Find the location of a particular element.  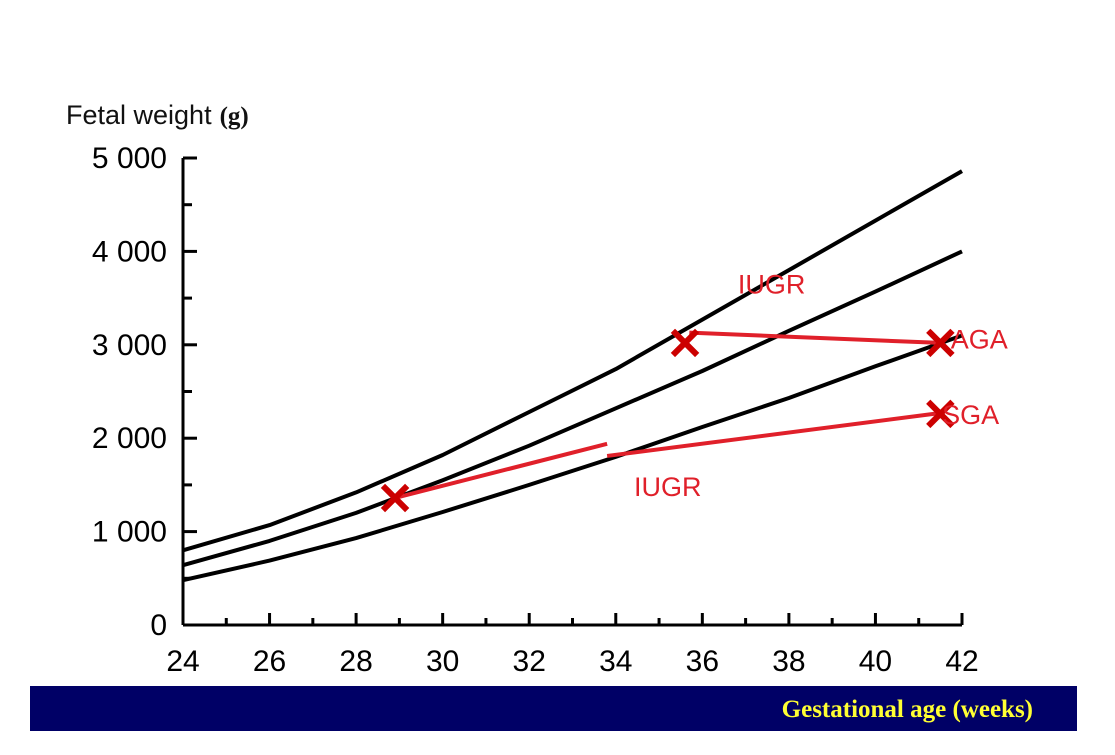

x-axis-label: Gestational age (weeks) is located at coordinates (907, 709).